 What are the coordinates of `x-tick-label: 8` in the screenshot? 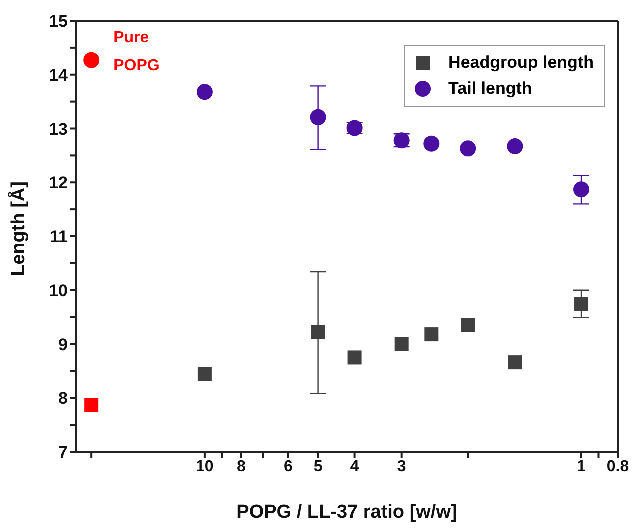 It's located at (241, 467).